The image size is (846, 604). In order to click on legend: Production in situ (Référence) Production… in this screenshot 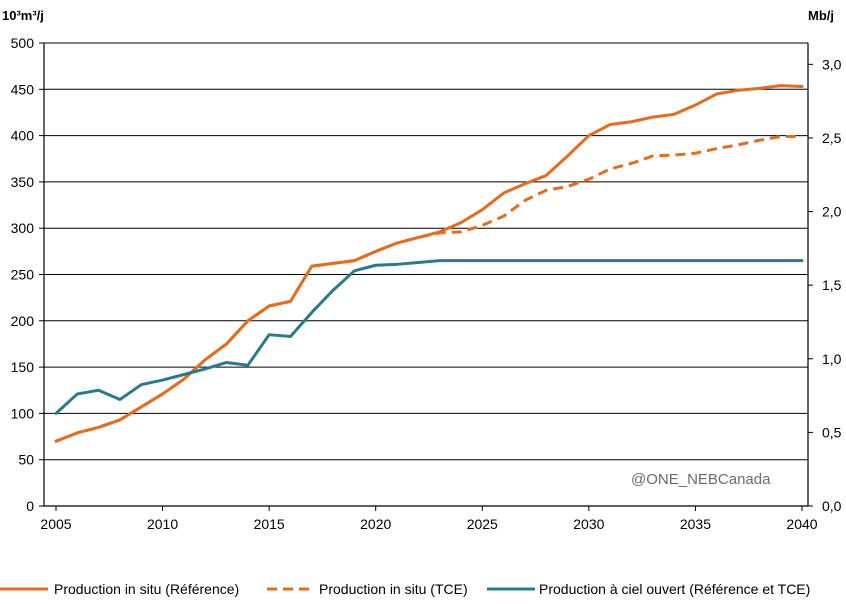, I will do `click(405, 589)`.